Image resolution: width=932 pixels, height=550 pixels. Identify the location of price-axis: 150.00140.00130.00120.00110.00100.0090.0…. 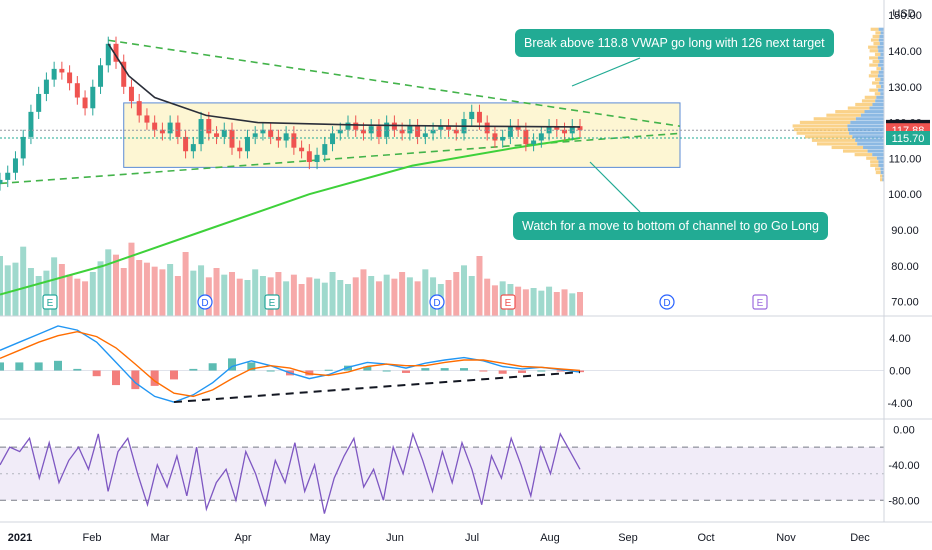
(905, 159).